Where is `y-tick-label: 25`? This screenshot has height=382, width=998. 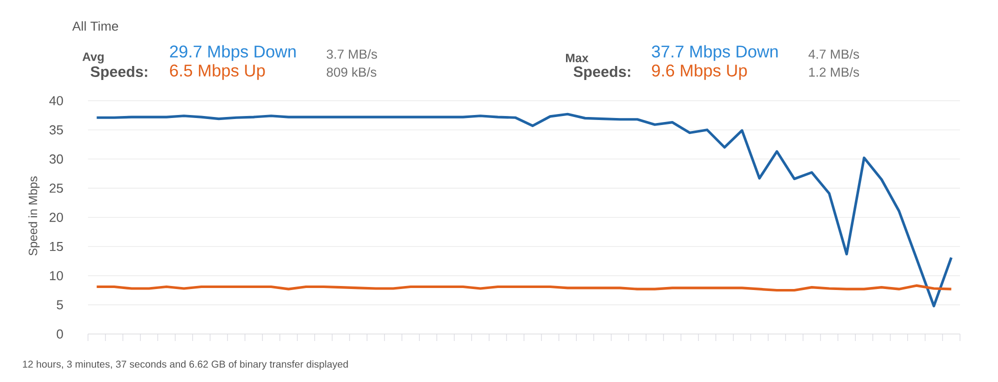 y-tick-label: 25 is located at coordinates (56, 188).